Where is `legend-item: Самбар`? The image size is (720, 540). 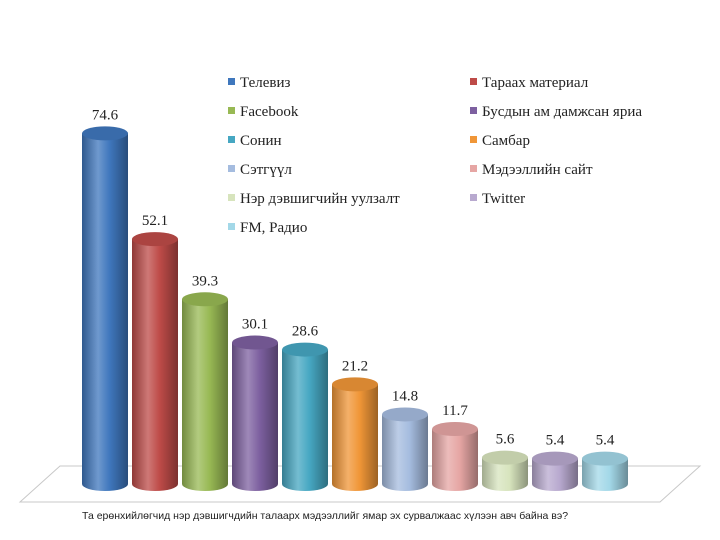
legend-item: Самбар is located at coordinates (500, 141).